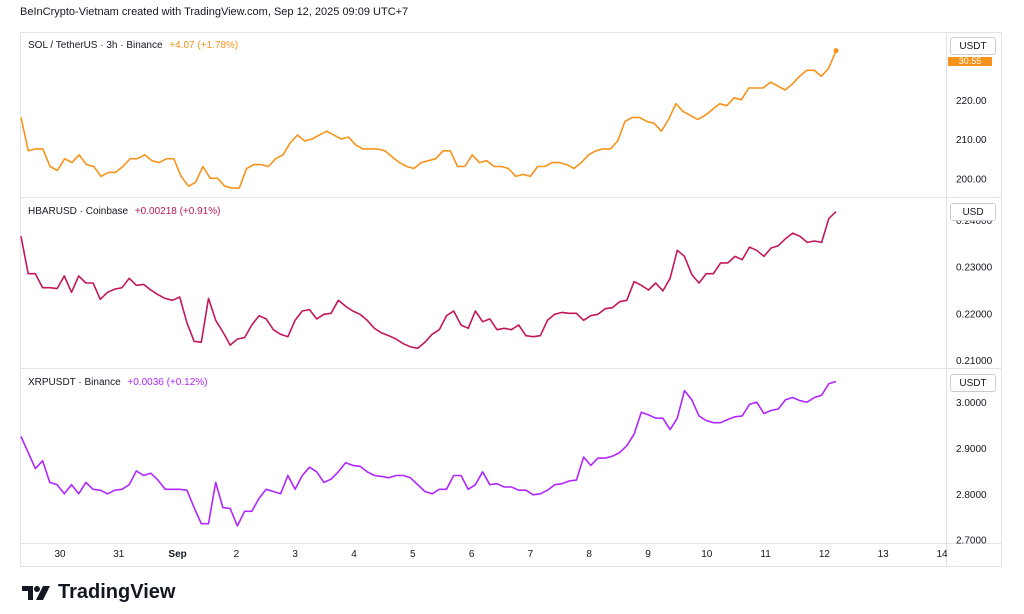 This screenshot has height=614, width=1024. Describe the element at coordinates (973, 383) in the screenshot. I see `unit-selector-xrp: USDT` at that location.